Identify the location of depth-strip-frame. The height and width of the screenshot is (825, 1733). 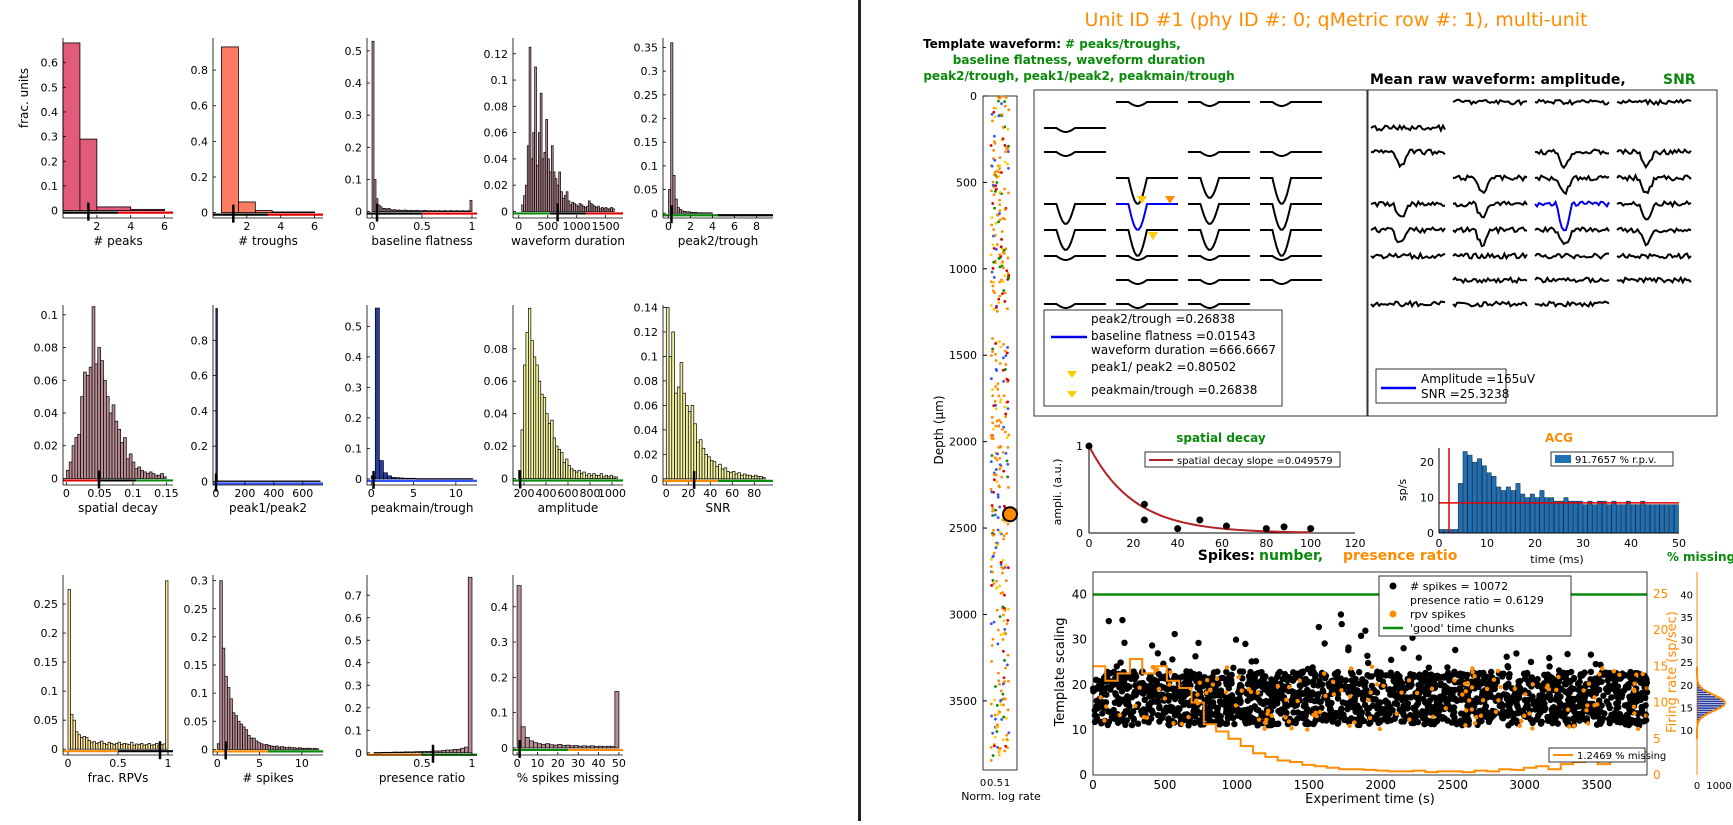
(1000, 433).